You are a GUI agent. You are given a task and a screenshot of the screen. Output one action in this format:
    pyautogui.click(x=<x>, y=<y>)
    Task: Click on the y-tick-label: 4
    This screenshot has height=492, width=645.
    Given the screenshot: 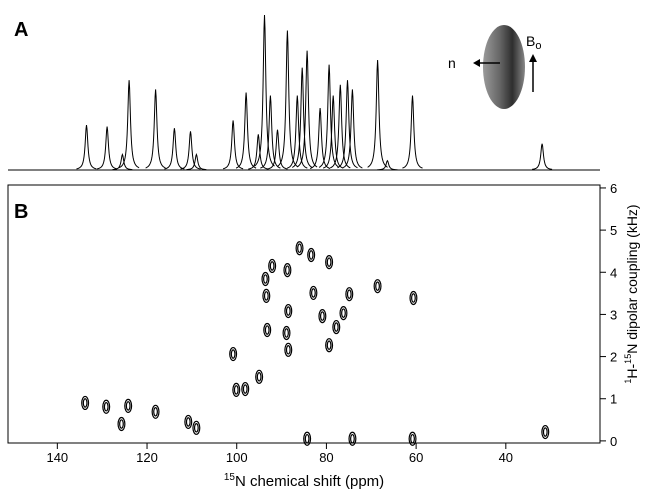 What is the action you would take?
    pyautogui.click(x=613, y=272)
    